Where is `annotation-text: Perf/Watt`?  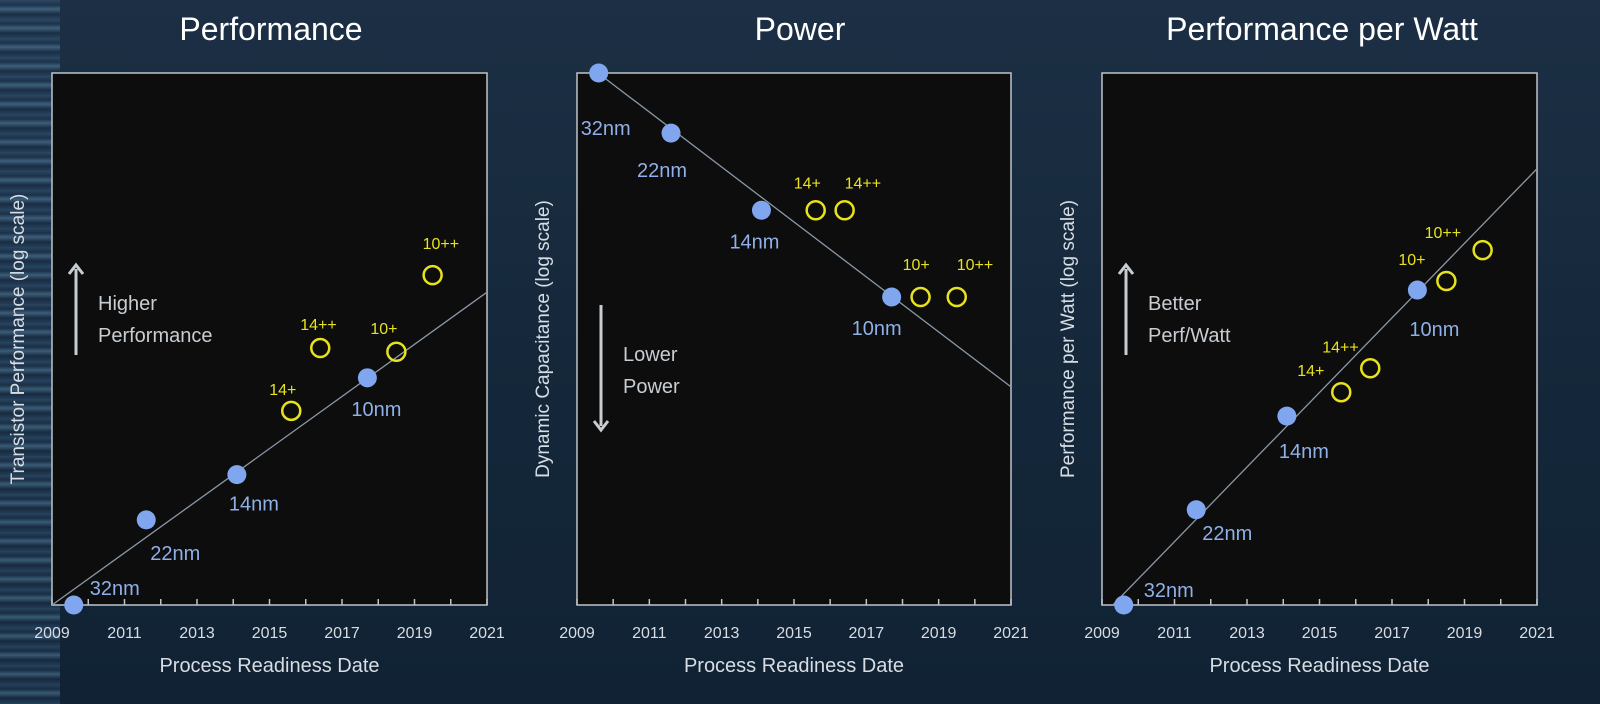 annotation-text: Perf/Watt is located at coordinates (1189, 336).